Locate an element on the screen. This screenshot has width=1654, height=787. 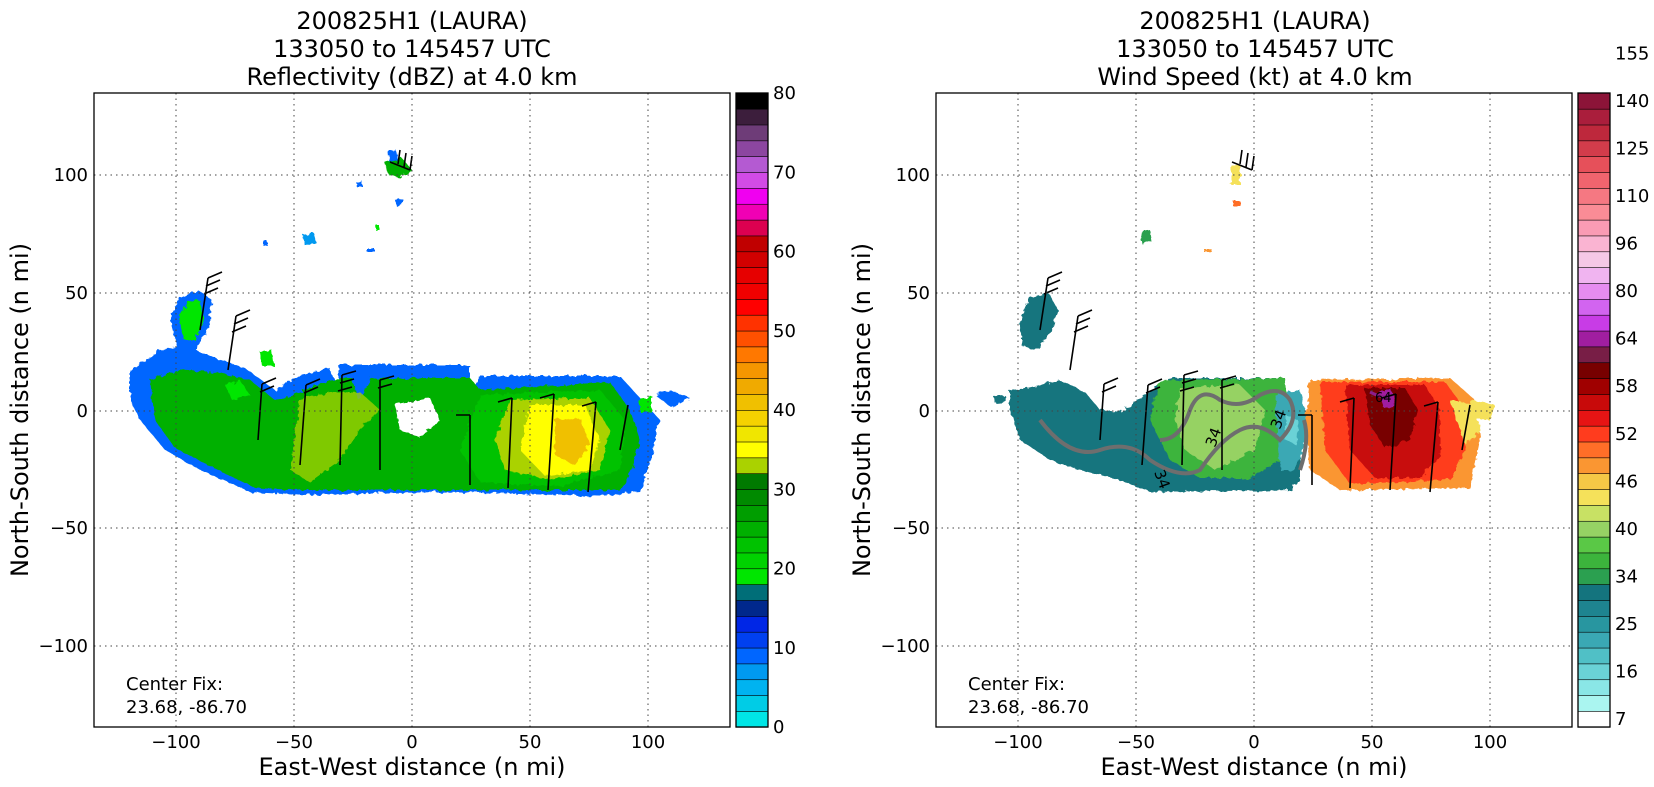
wind-contour-label: 64 is located at coordinates (1383, 398).